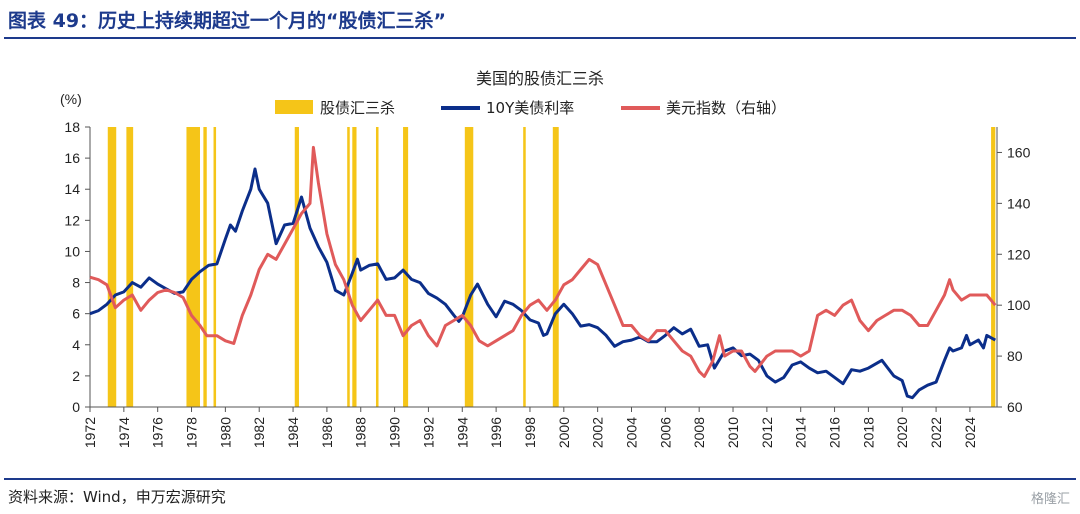  I want to click on x-tick-label: 1994, so click(462, 432).